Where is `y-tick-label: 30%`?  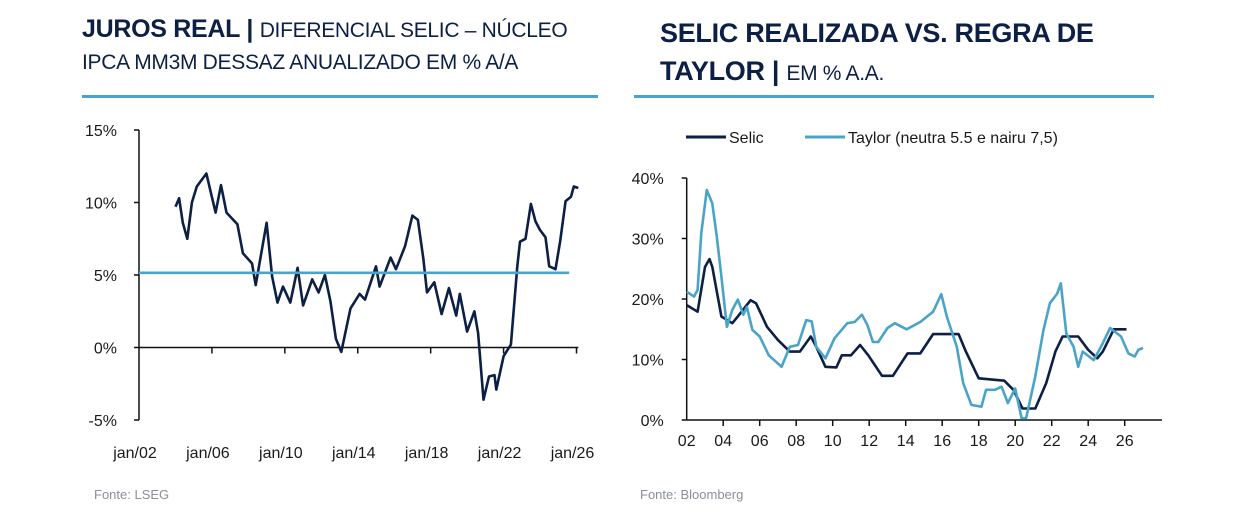 y-tick-label: 30% is located at coordinates (648, 240).